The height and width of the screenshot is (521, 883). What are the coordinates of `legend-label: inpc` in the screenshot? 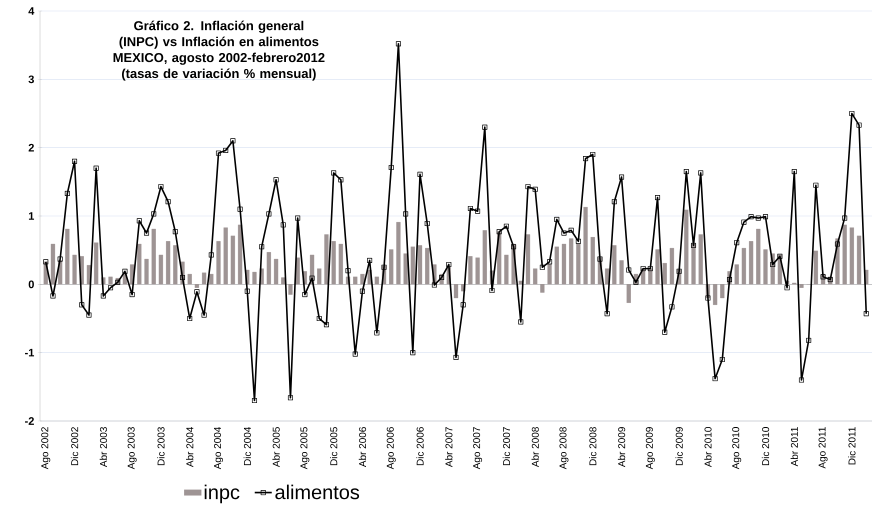 It's located at (222, 494).